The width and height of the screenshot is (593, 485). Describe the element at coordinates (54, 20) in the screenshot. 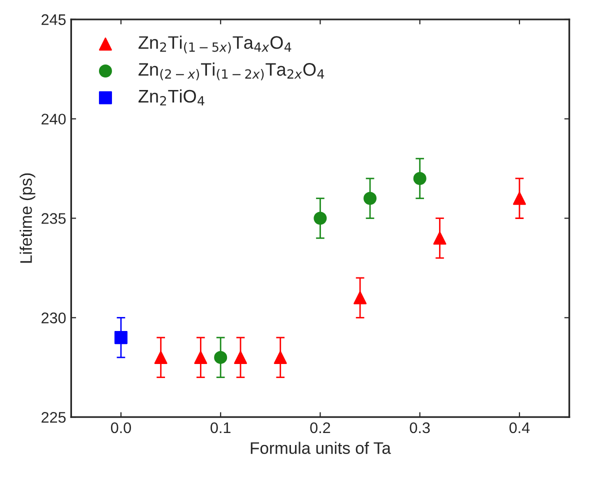

I see `y-tick-label: 245` at that location.